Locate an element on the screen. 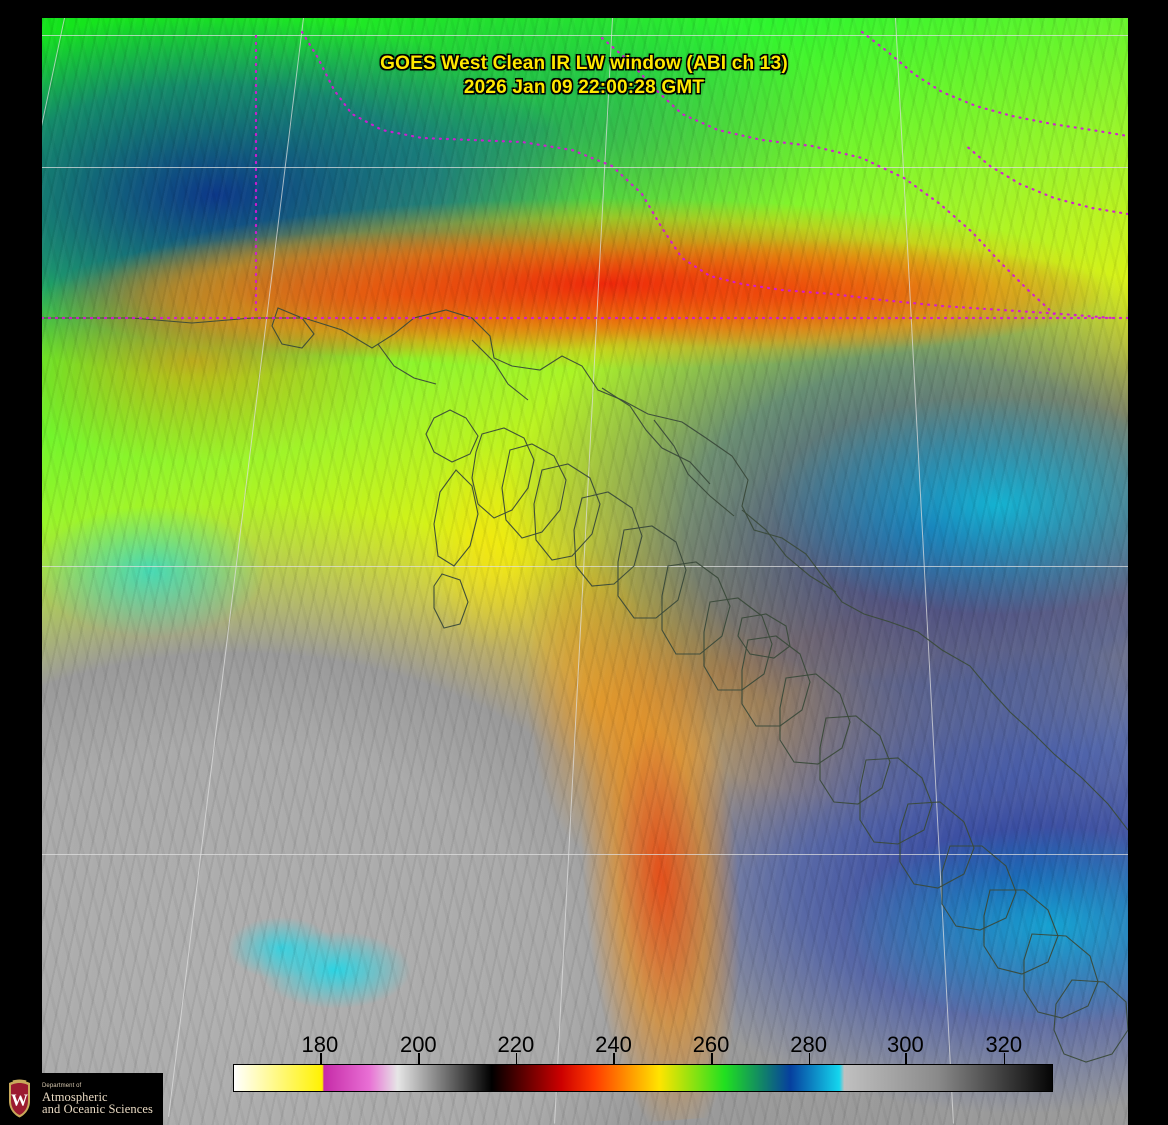  svg-text: W is located at coordinates (19, 1100).